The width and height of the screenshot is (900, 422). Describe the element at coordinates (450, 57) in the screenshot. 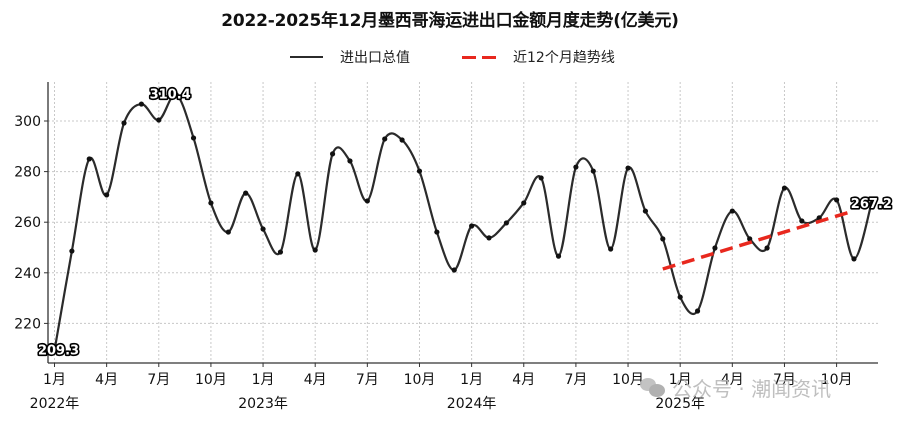

I see `legend: 进出口总值 近12个月趋势线` at that location.